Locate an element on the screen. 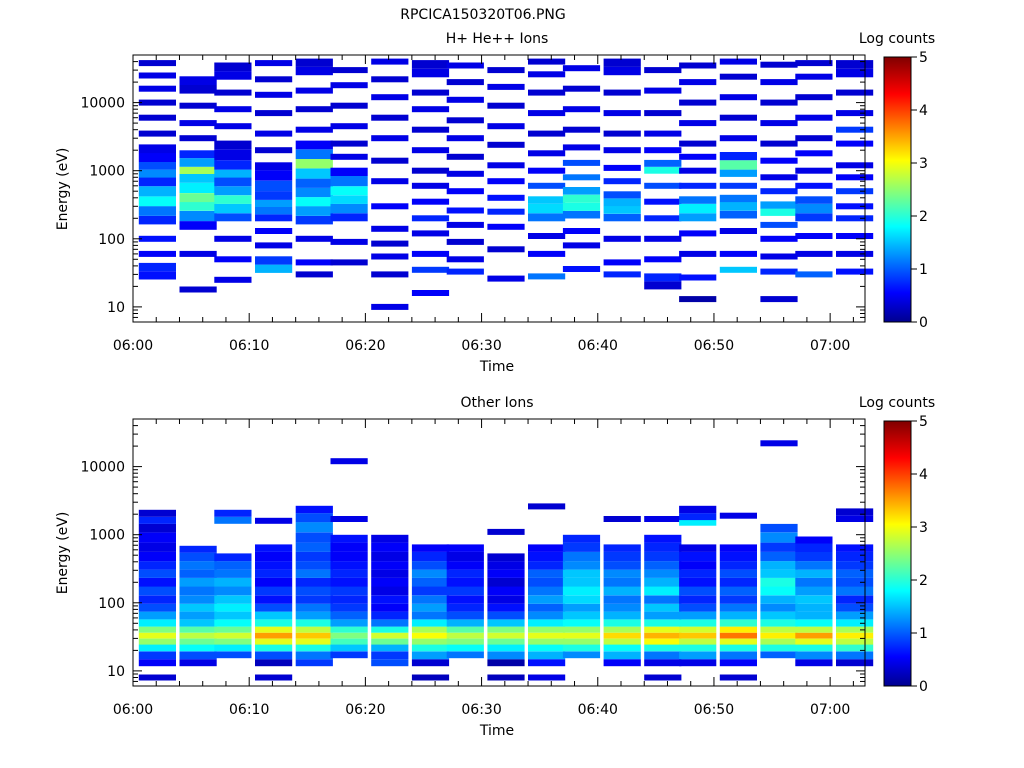  colorbar-tick-label: 0 is located at coordinates (923, 323).